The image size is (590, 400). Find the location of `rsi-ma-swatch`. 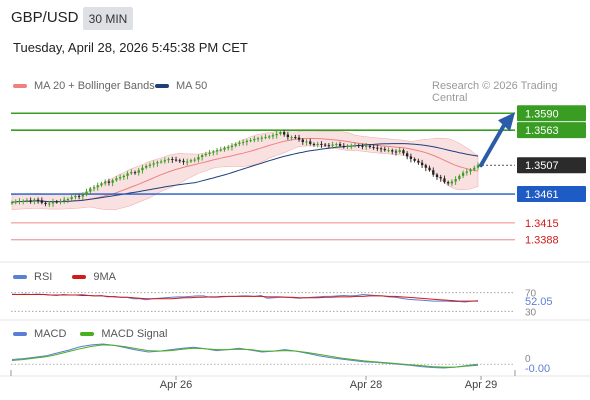

rsi-ma-swatch is located at coordinates (79, 277).